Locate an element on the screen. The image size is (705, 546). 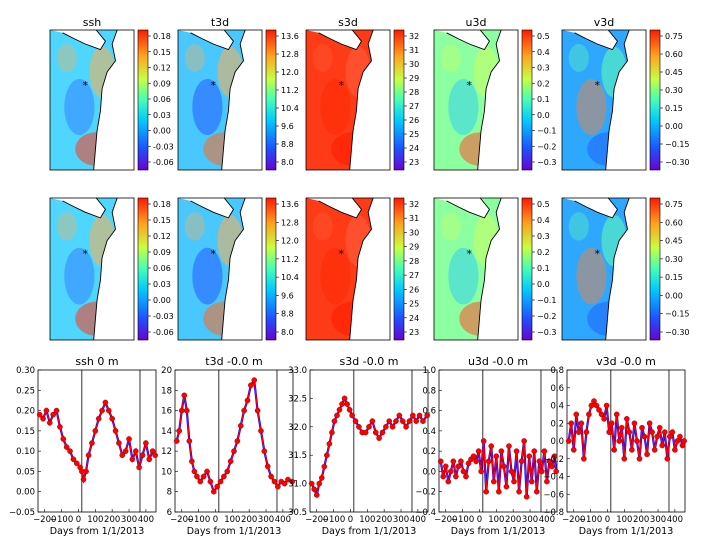
colorbar-tick-label: 32 is located at coordinates (414, 36).